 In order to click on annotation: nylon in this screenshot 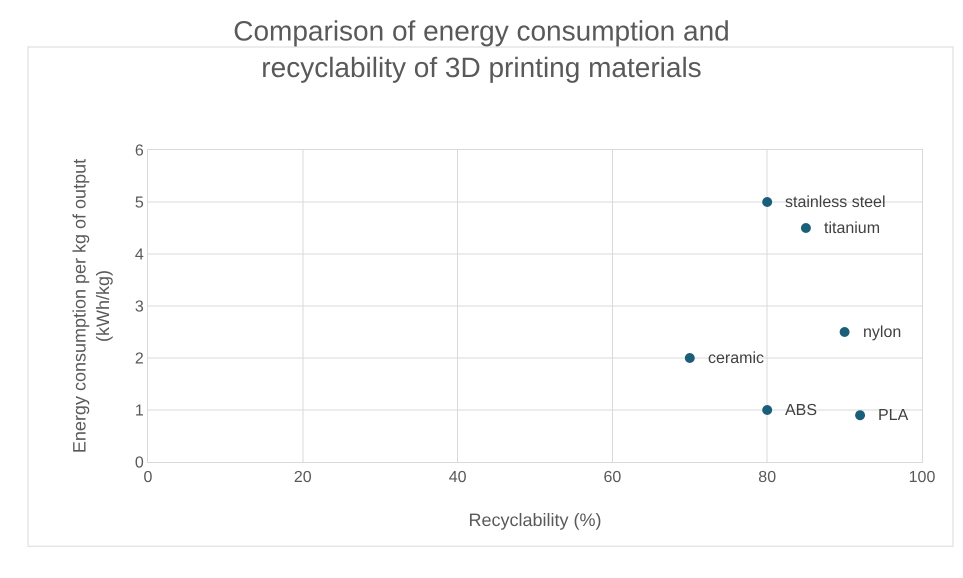, I will do `click(882, 332)`.